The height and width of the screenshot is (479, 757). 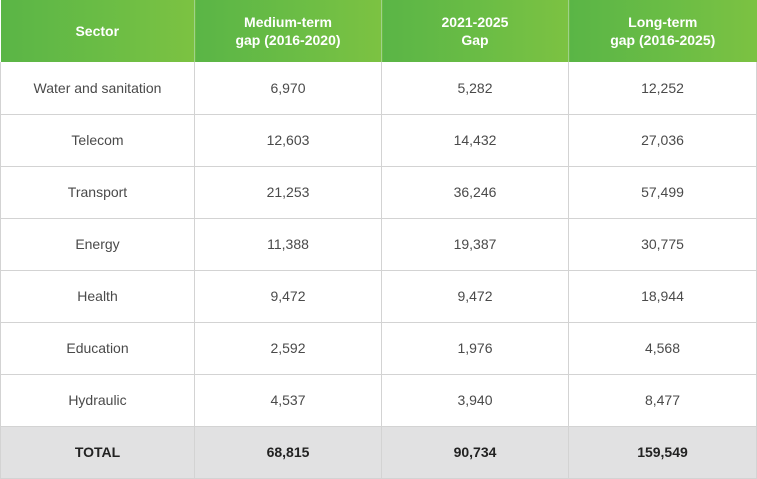 I want to click on gap-2021-2025-cell: 19,387, so click(x=475, y=244).